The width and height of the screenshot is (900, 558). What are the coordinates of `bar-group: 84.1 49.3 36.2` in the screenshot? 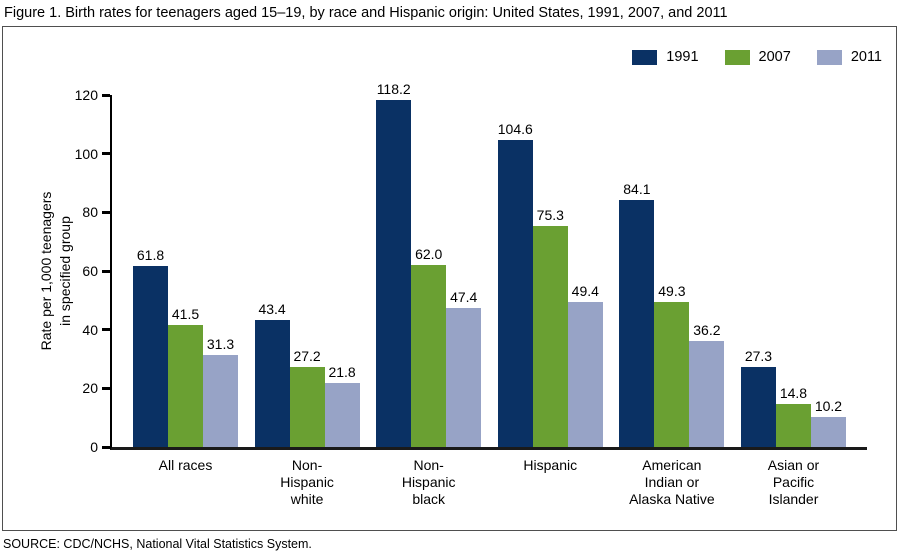 It's located at (672, 314).